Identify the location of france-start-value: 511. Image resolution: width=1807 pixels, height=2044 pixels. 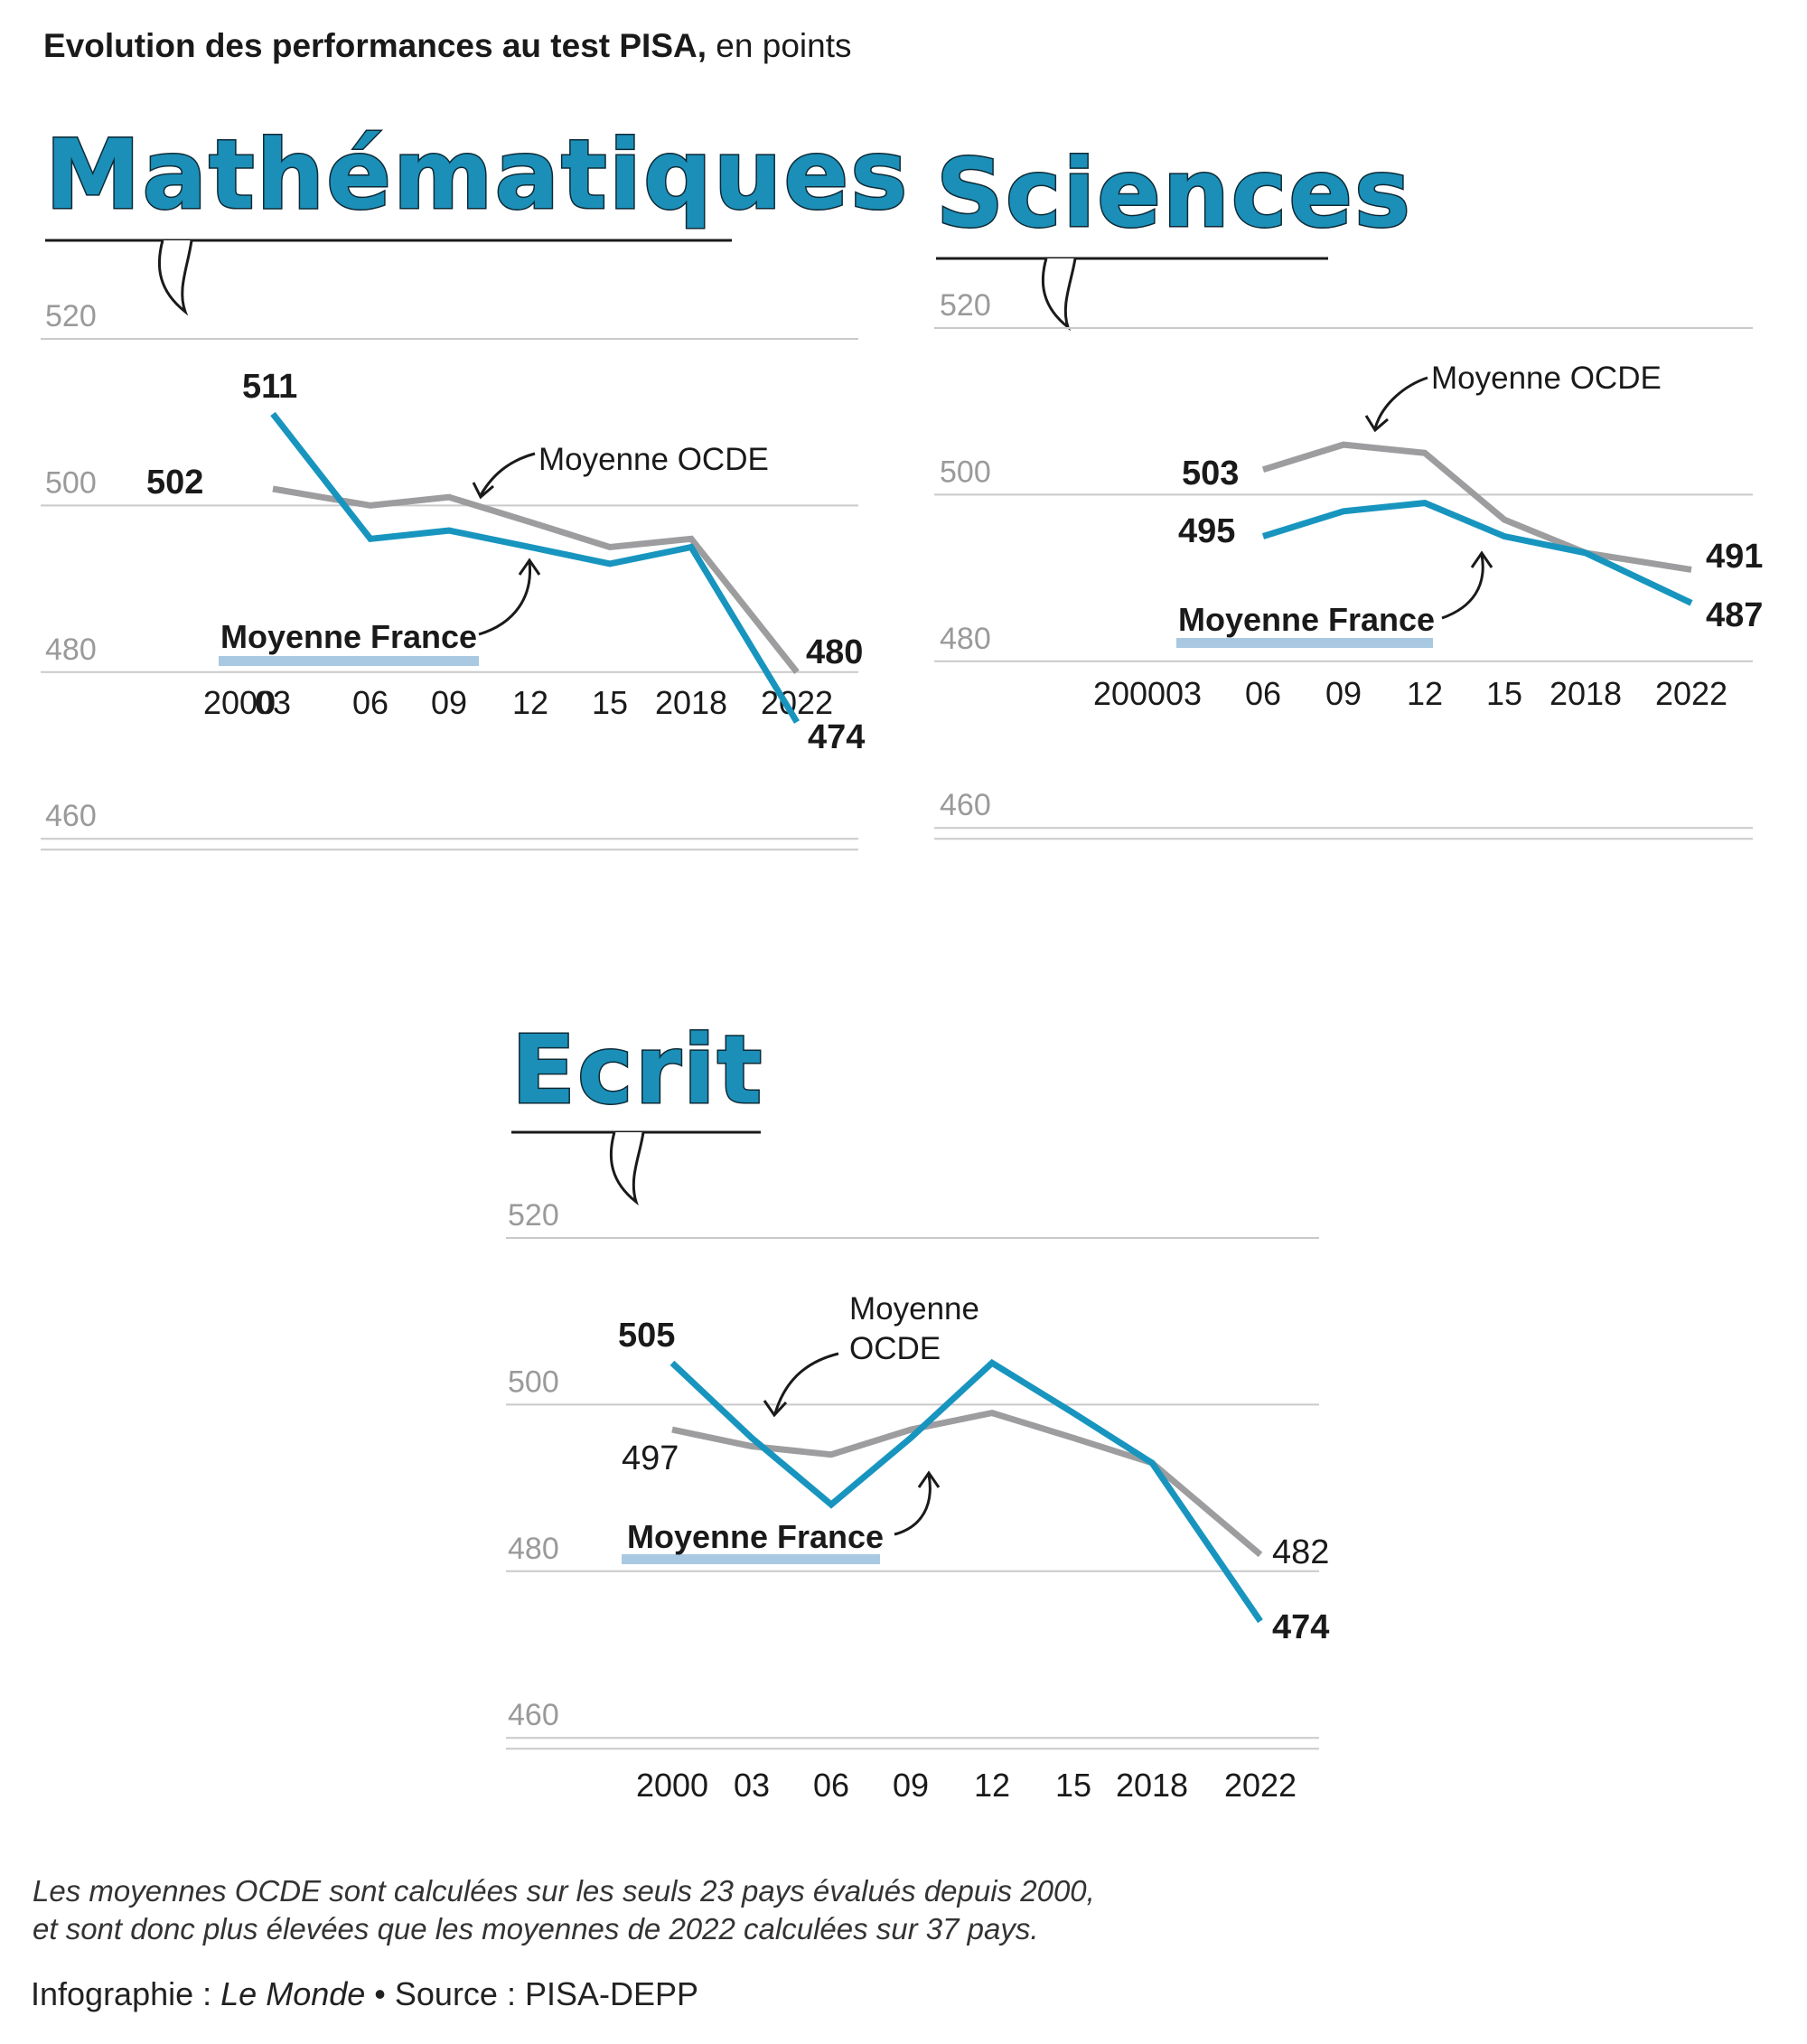
(269, 387).